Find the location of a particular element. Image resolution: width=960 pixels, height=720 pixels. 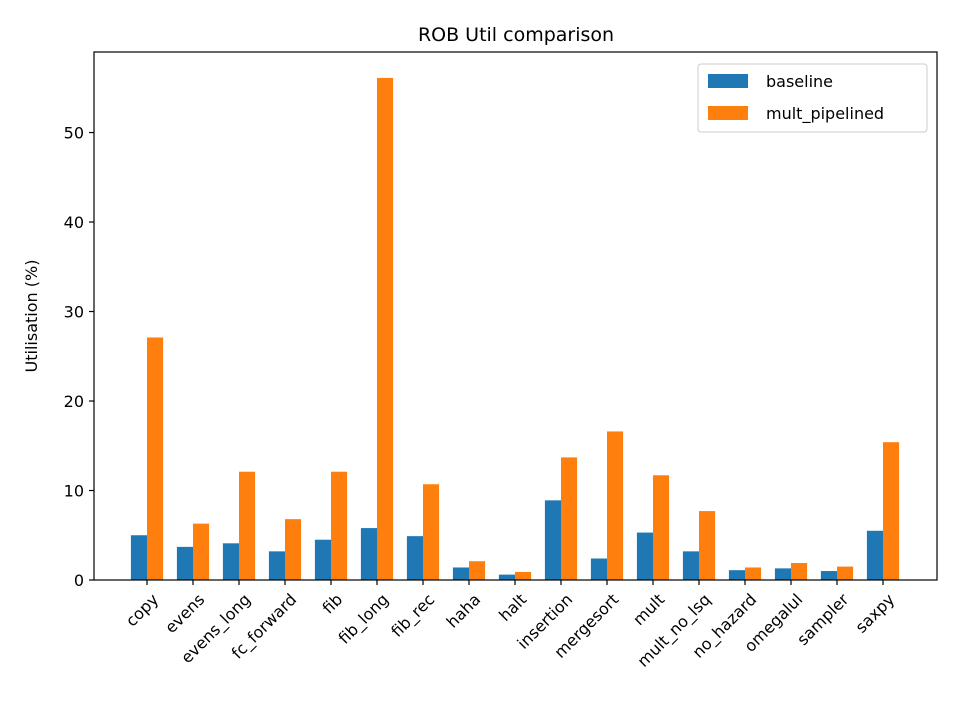

bar-baseline-sampler is located at coordinates (828, 575).